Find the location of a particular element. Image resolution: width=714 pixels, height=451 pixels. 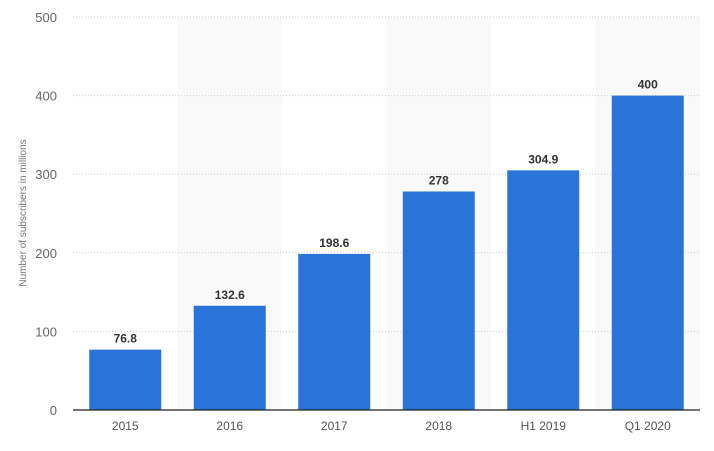

data-label: 278 is located at coordinates (439, 180).